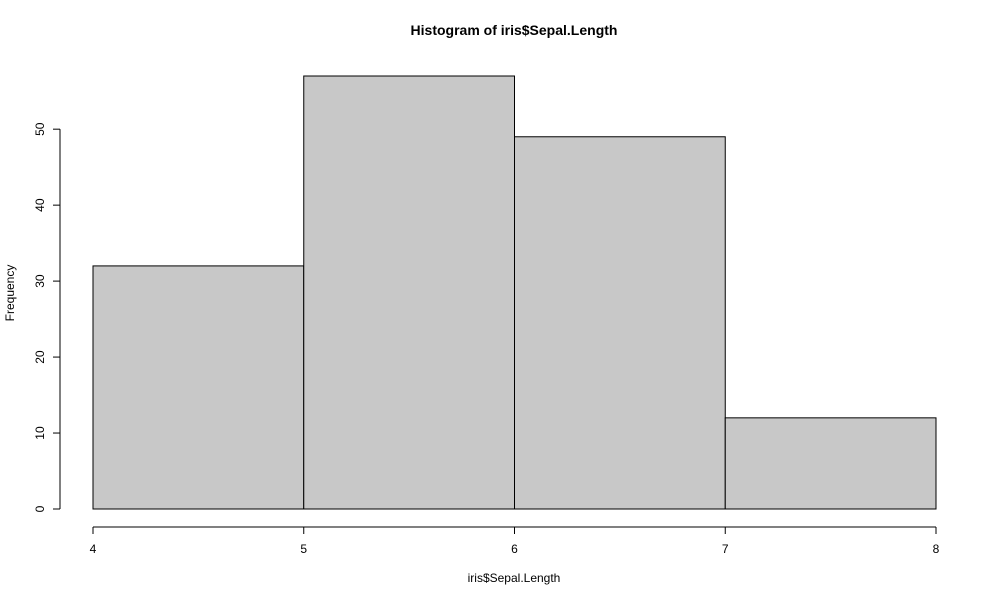 Image resolution: width=1000 pixels, height=600 pixels. Describe the element at coordinates (40, 357) in the screenshot. I see `y-tick-label: 20` at that location.